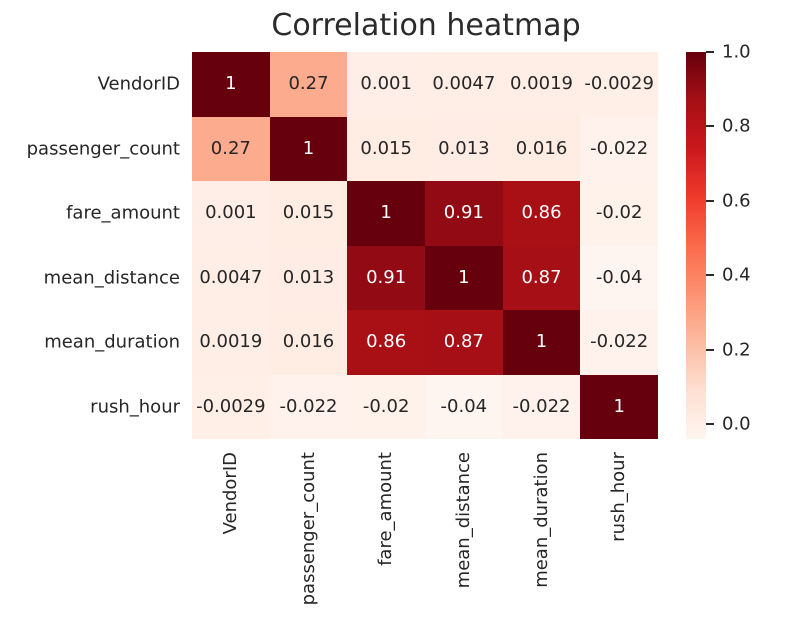 The height and width of the screenshot is (637, 800). Describe the element at coordinates (696, 245) in the screenshot. I see `colorbar-gradient` at that location.